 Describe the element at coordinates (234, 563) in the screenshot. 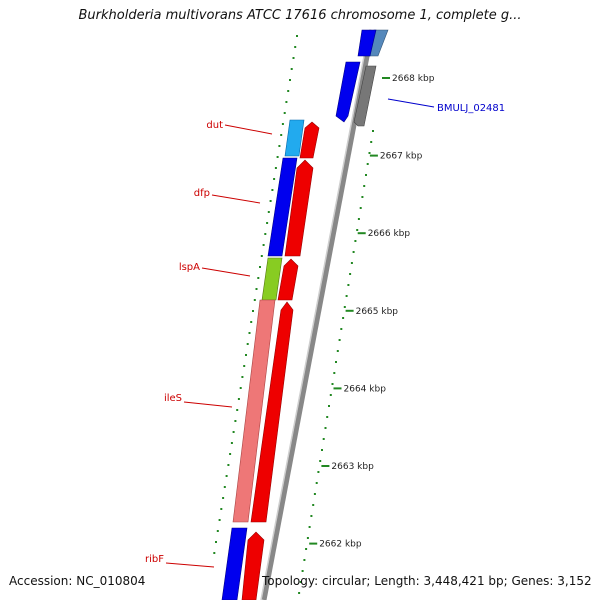

I see `feature-blue-ribf` at that location.